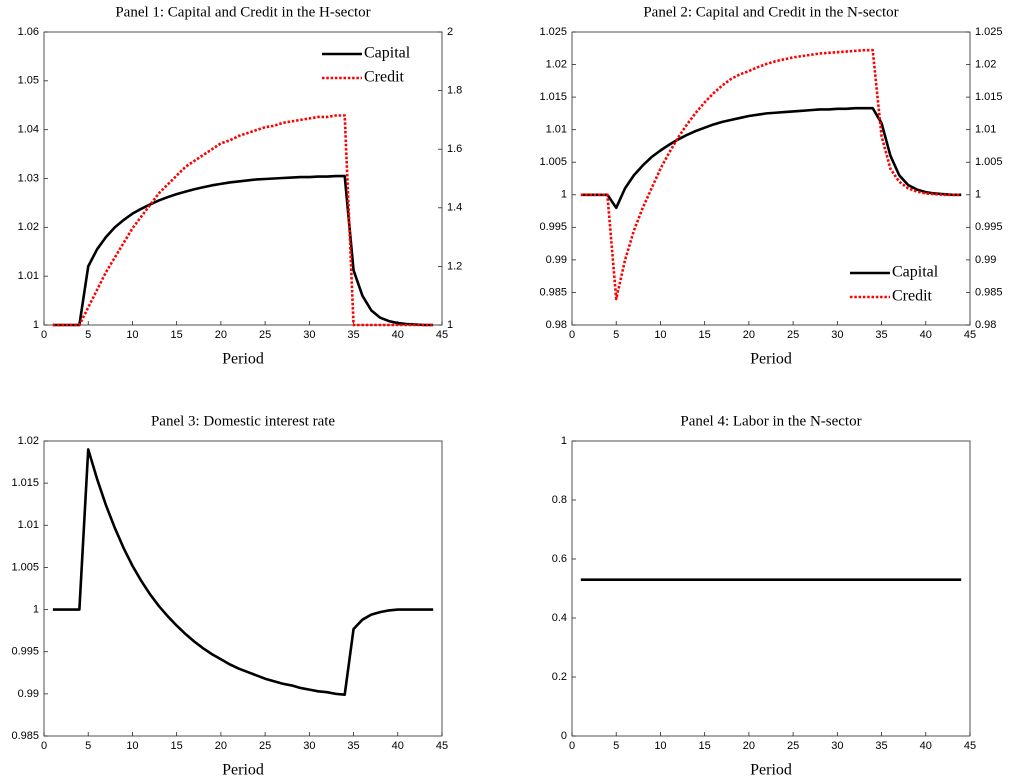  Describe the element at coordinates (454, 149) in the screenshot. I see `y2-tick-label: 1.6` at that location.